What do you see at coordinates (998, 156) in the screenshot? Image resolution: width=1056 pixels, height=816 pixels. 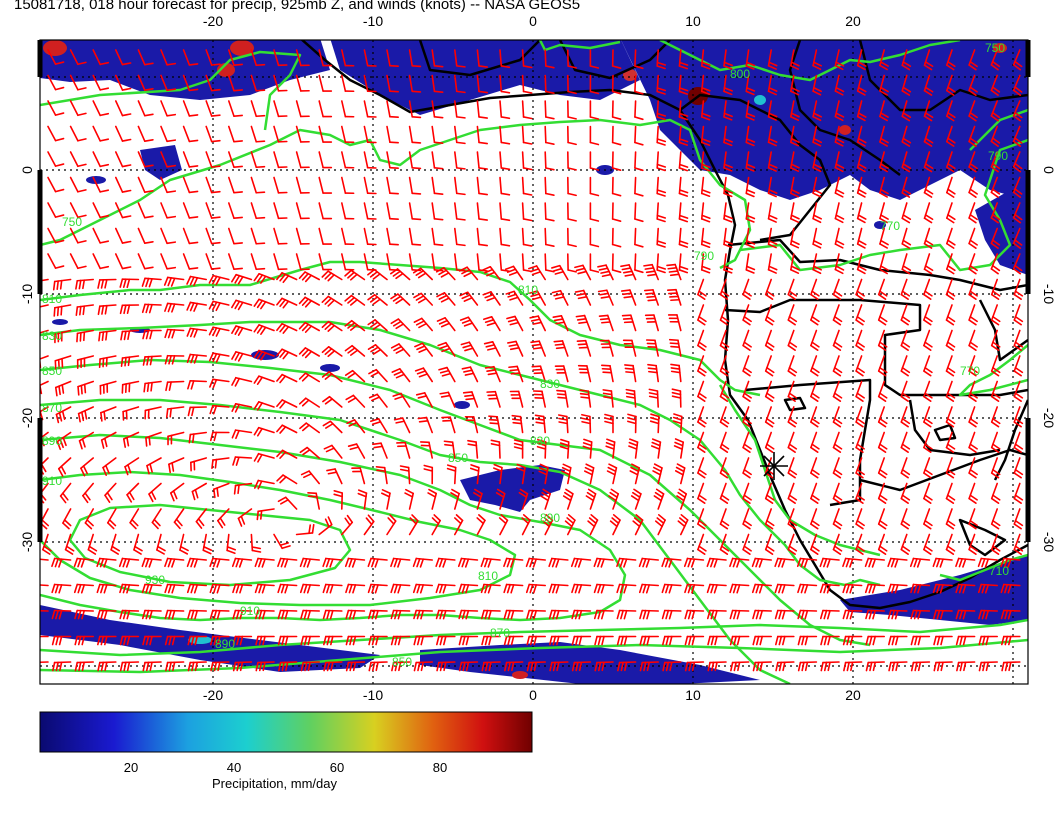 I see `contour-label: 790` at bounding box center [998, 156].